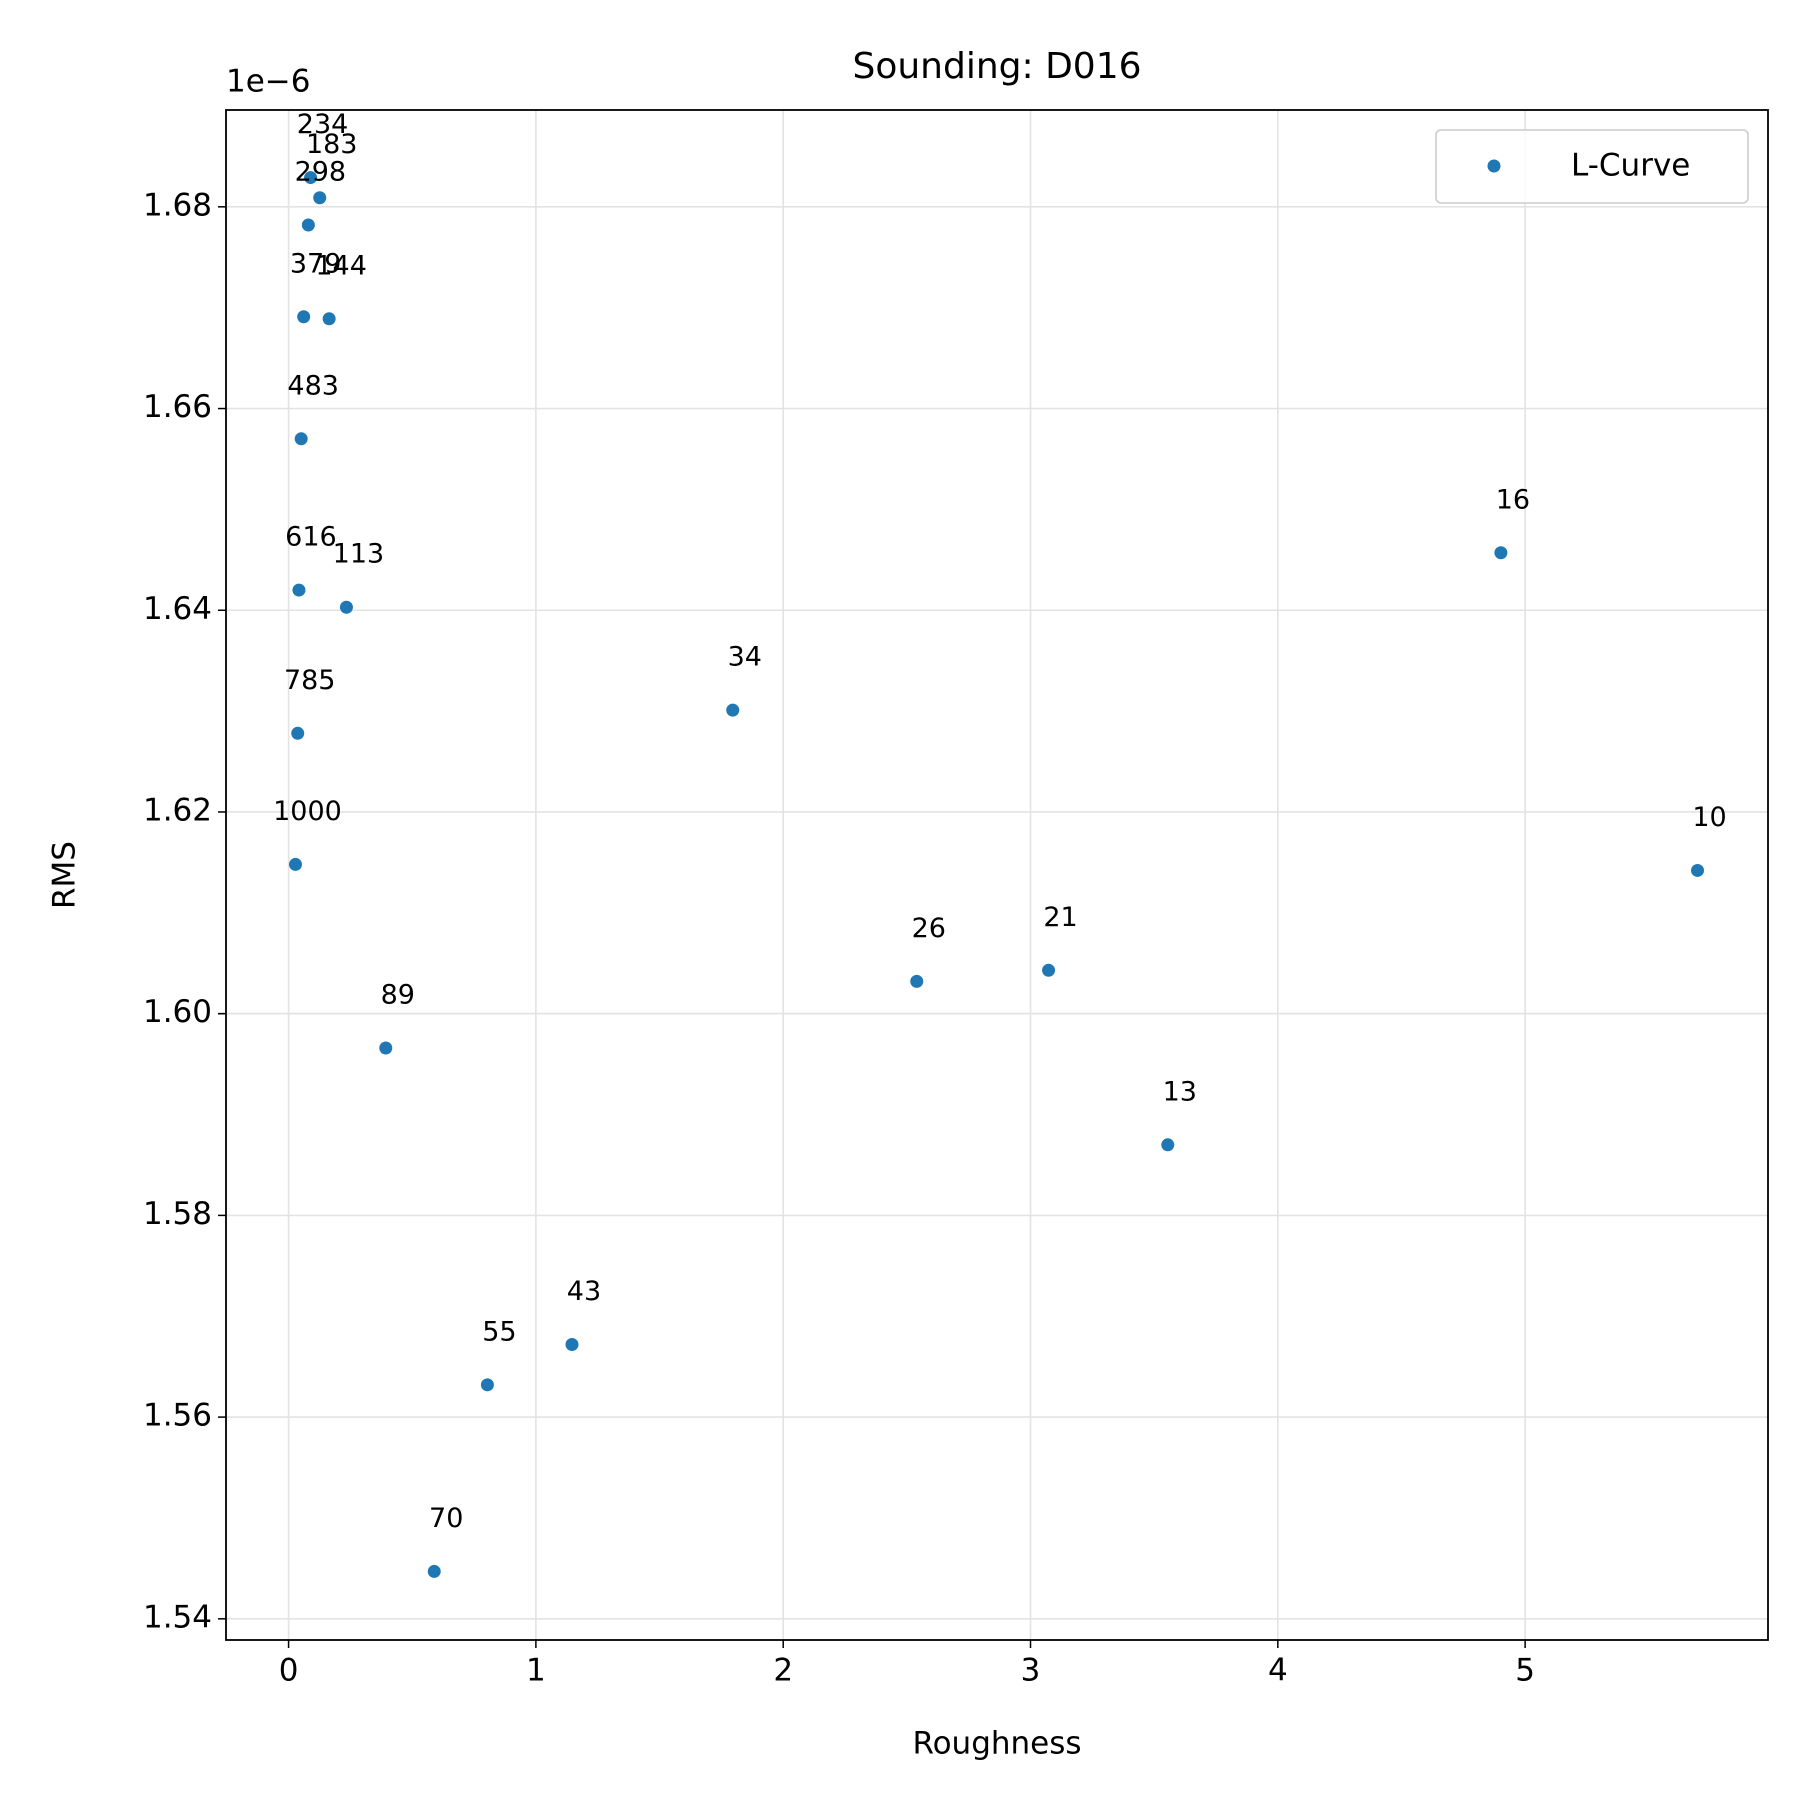 The width and height of the screenshot is (1800, 1800). Describe the element at coordinates (1630, 166) in the screenshot. I see `legend-label: L-Curve` at that location.